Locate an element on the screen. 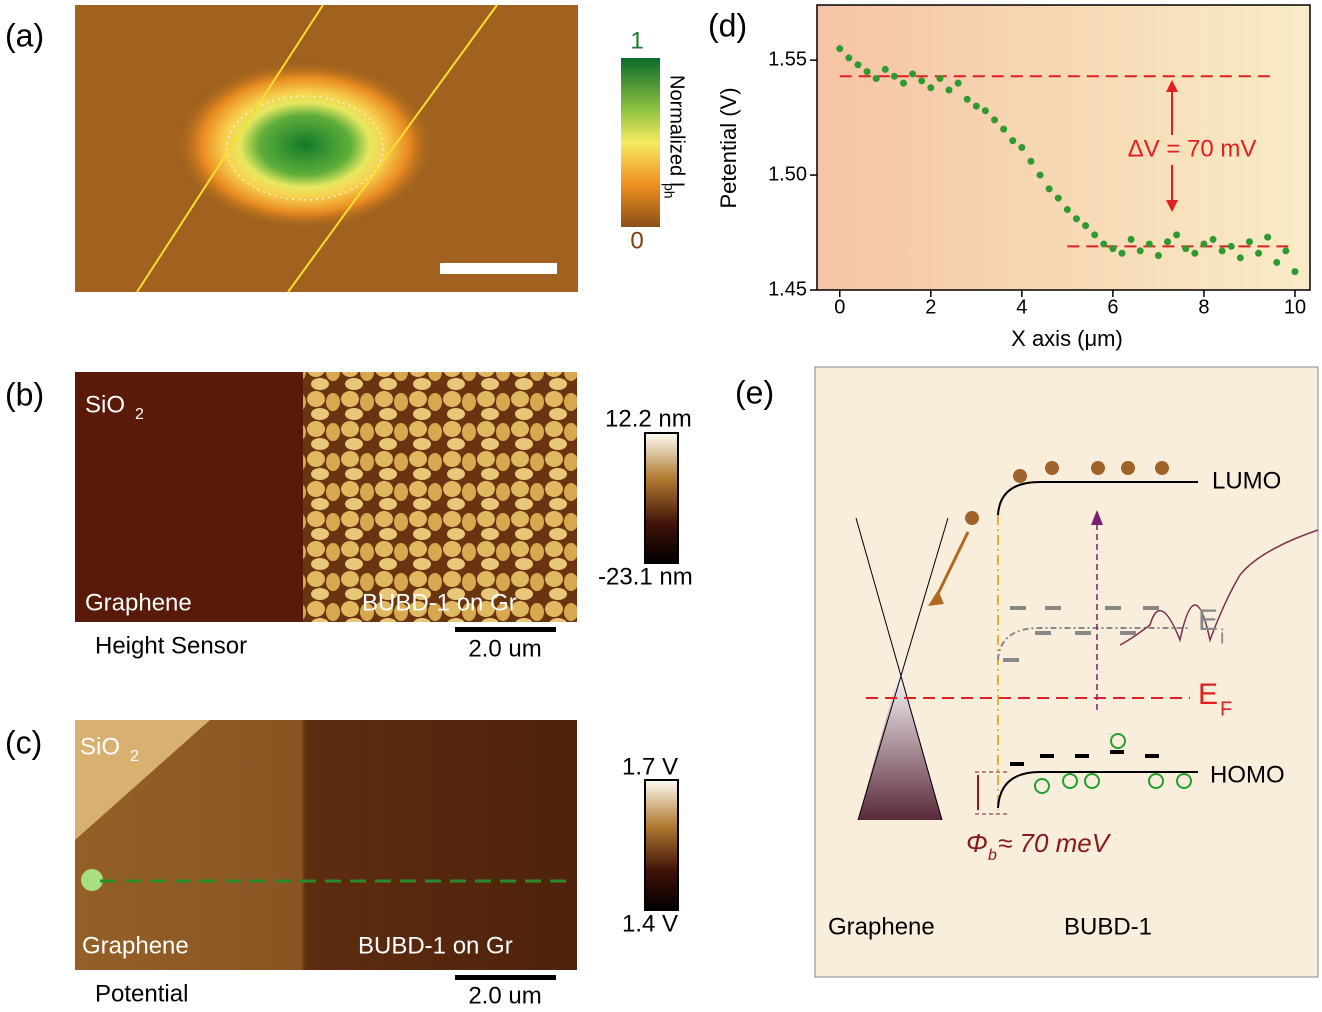 The width and height of the screenshot is (1322, 1012). x-axis-label: X axis (μm) is located at coordinates (1067, 338).